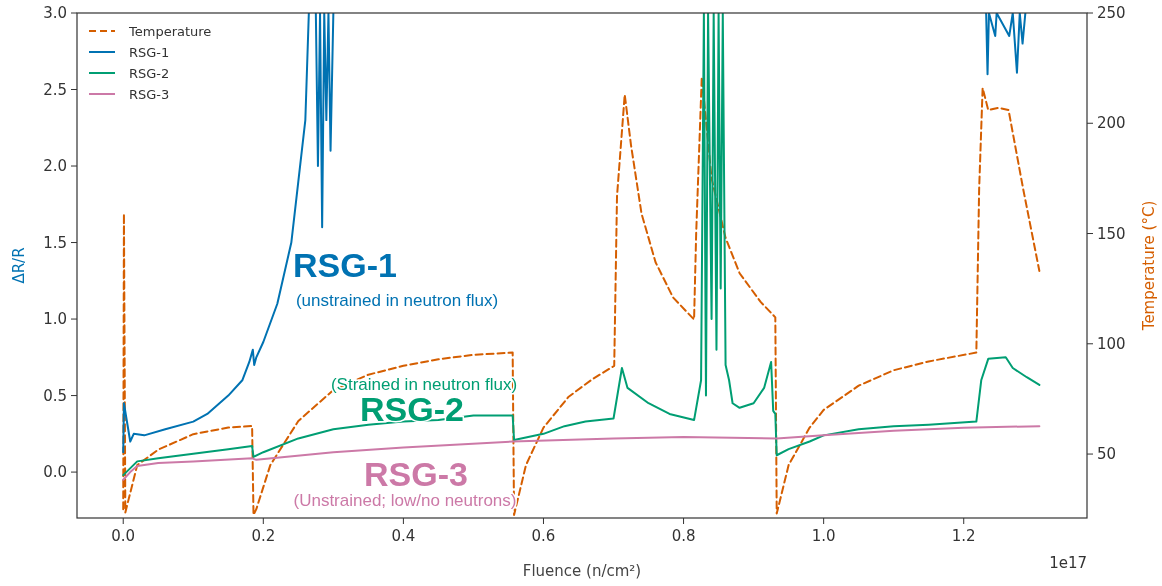  Describe the element at coordinates (149, 94) in the screenshot. I see `legend-label: RSG-3` at that location.